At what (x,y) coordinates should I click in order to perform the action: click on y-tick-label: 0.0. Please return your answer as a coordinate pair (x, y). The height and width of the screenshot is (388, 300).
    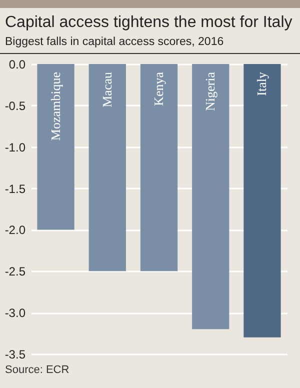
    Looking at the image, I should click on (17, 65).